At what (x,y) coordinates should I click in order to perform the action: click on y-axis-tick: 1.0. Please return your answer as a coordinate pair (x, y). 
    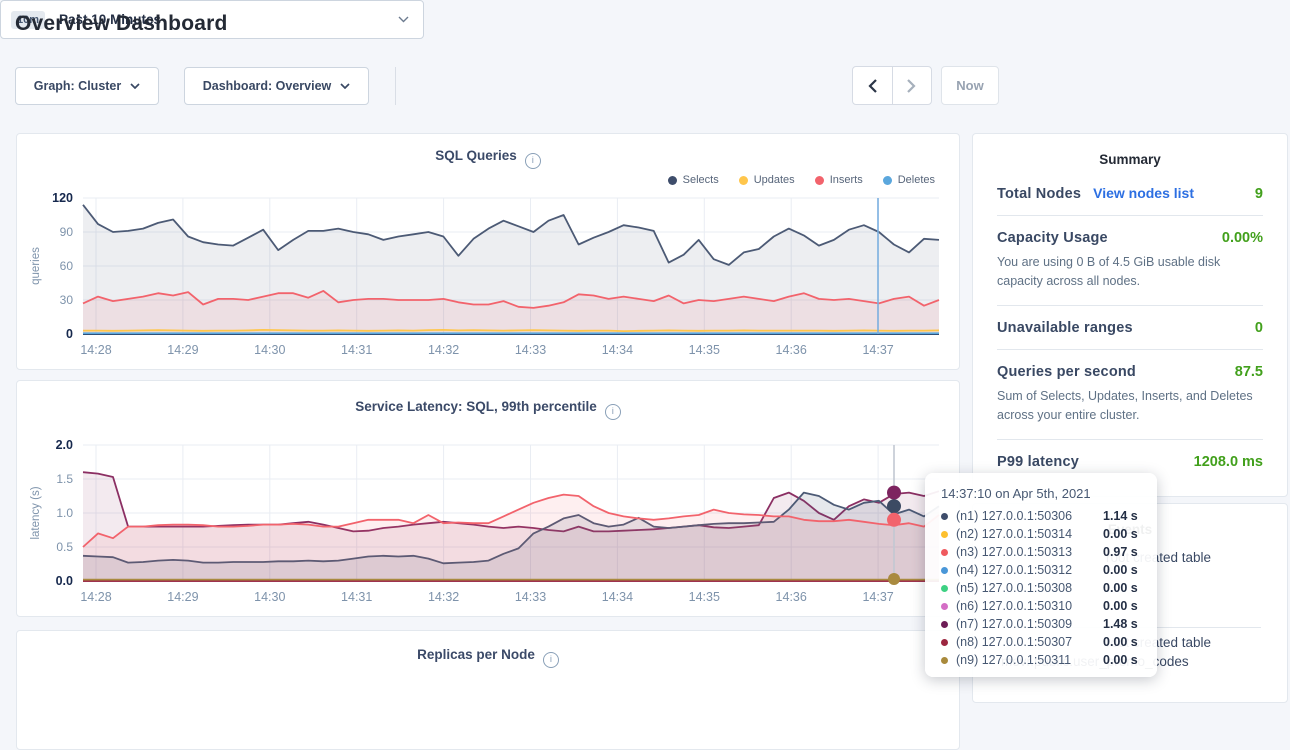
    Looking at the image, I should click on (64, 513).